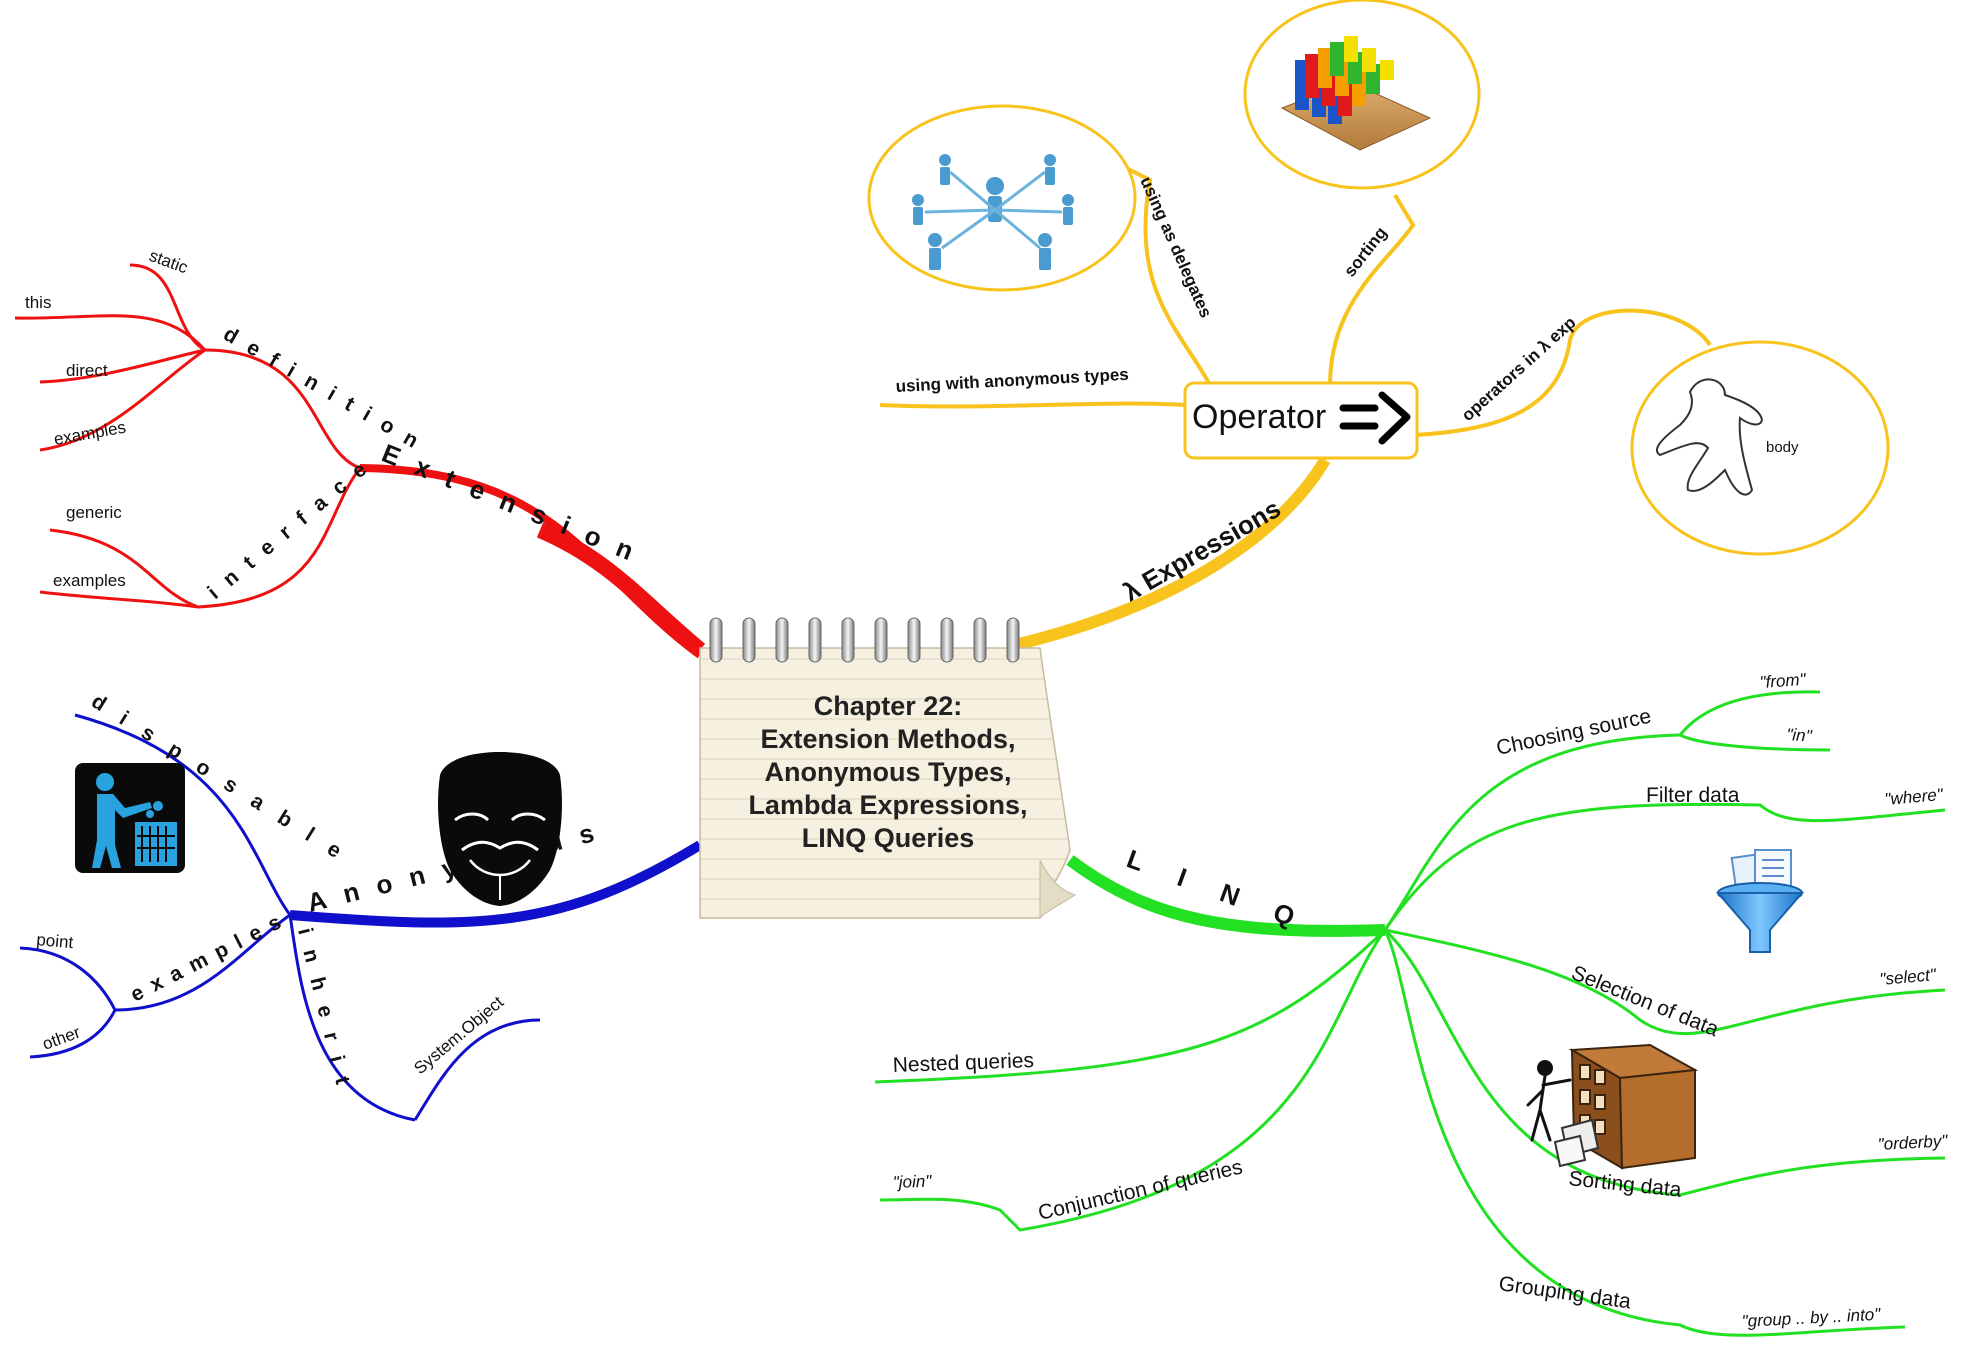  Describe the element at coordinates (1693, 795) in the screenshot. I see `filter-data-label: Filter data` at that location.